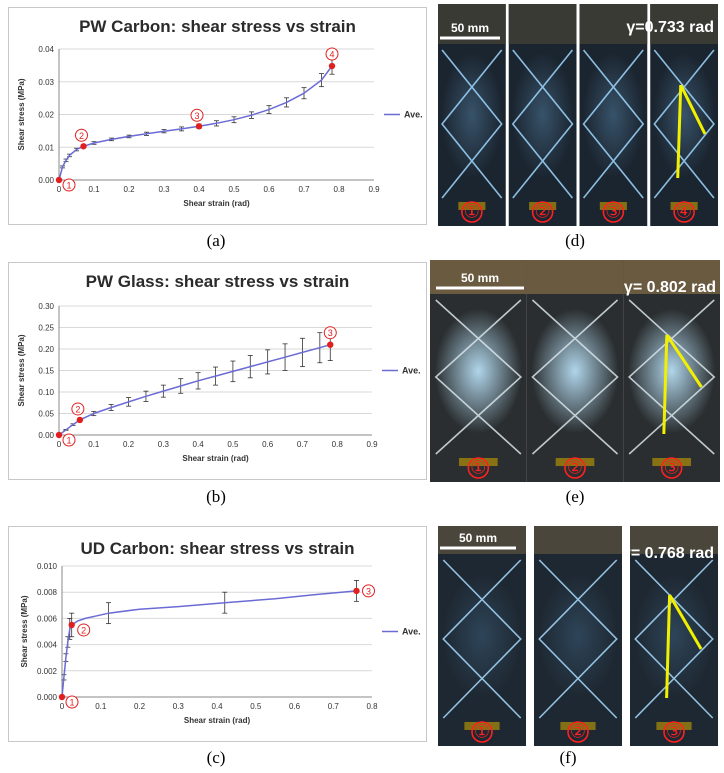  Describe the element at coordinates (21, 114) in the screenshot. I see `chart-a-y-axis-title: Shear stress (MPa)` at that location.